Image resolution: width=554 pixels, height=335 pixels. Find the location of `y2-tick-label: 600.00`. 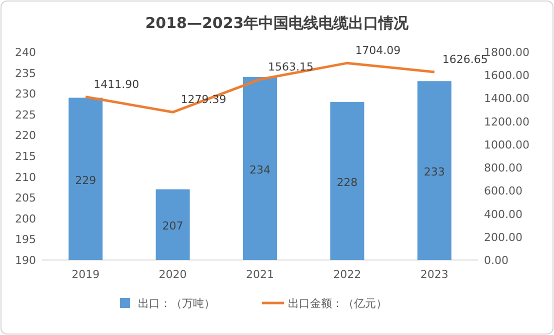

y2-tick-label: 600.00 is located at coordinates (503, 191).